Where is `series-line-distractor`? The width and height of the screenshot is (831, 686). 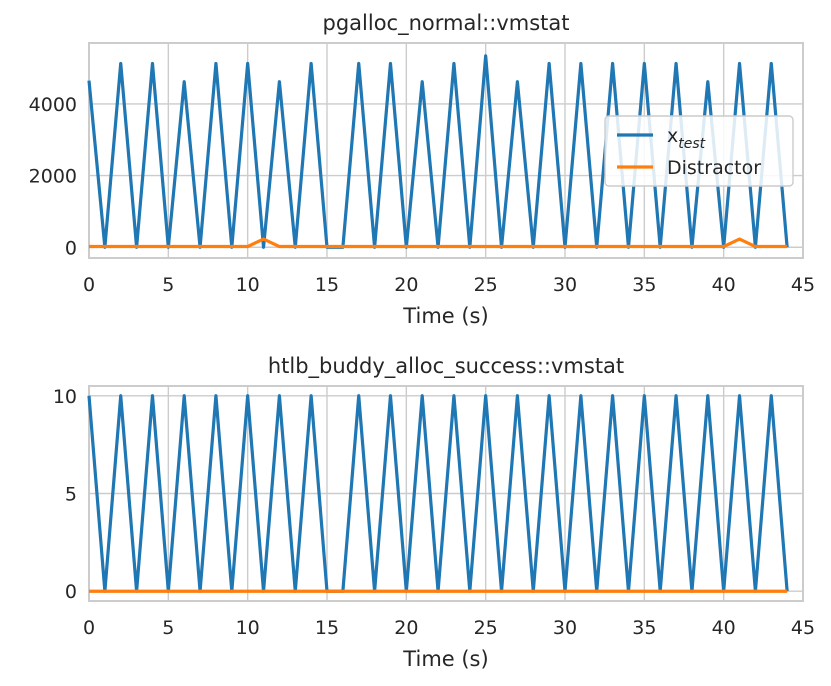 series-line-distractor is located at coordinates (438, 243).